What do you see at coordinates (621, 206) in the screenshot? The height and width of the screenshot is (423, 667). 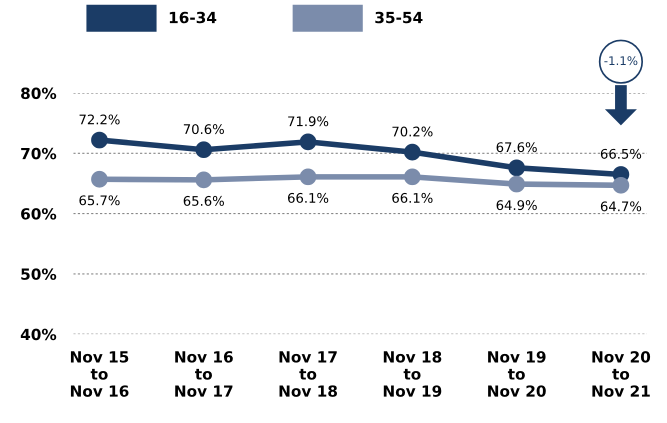 I see `data-label: 64.7%` at bounding box center [621, 206].